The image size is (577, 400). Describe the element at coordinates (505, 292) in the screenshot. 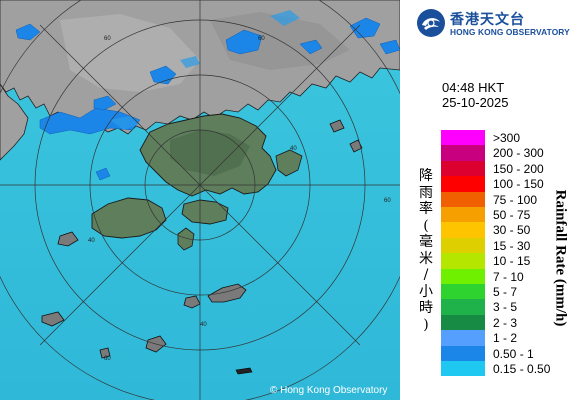

I see `legend-range-label: 5 - 7` at that location.